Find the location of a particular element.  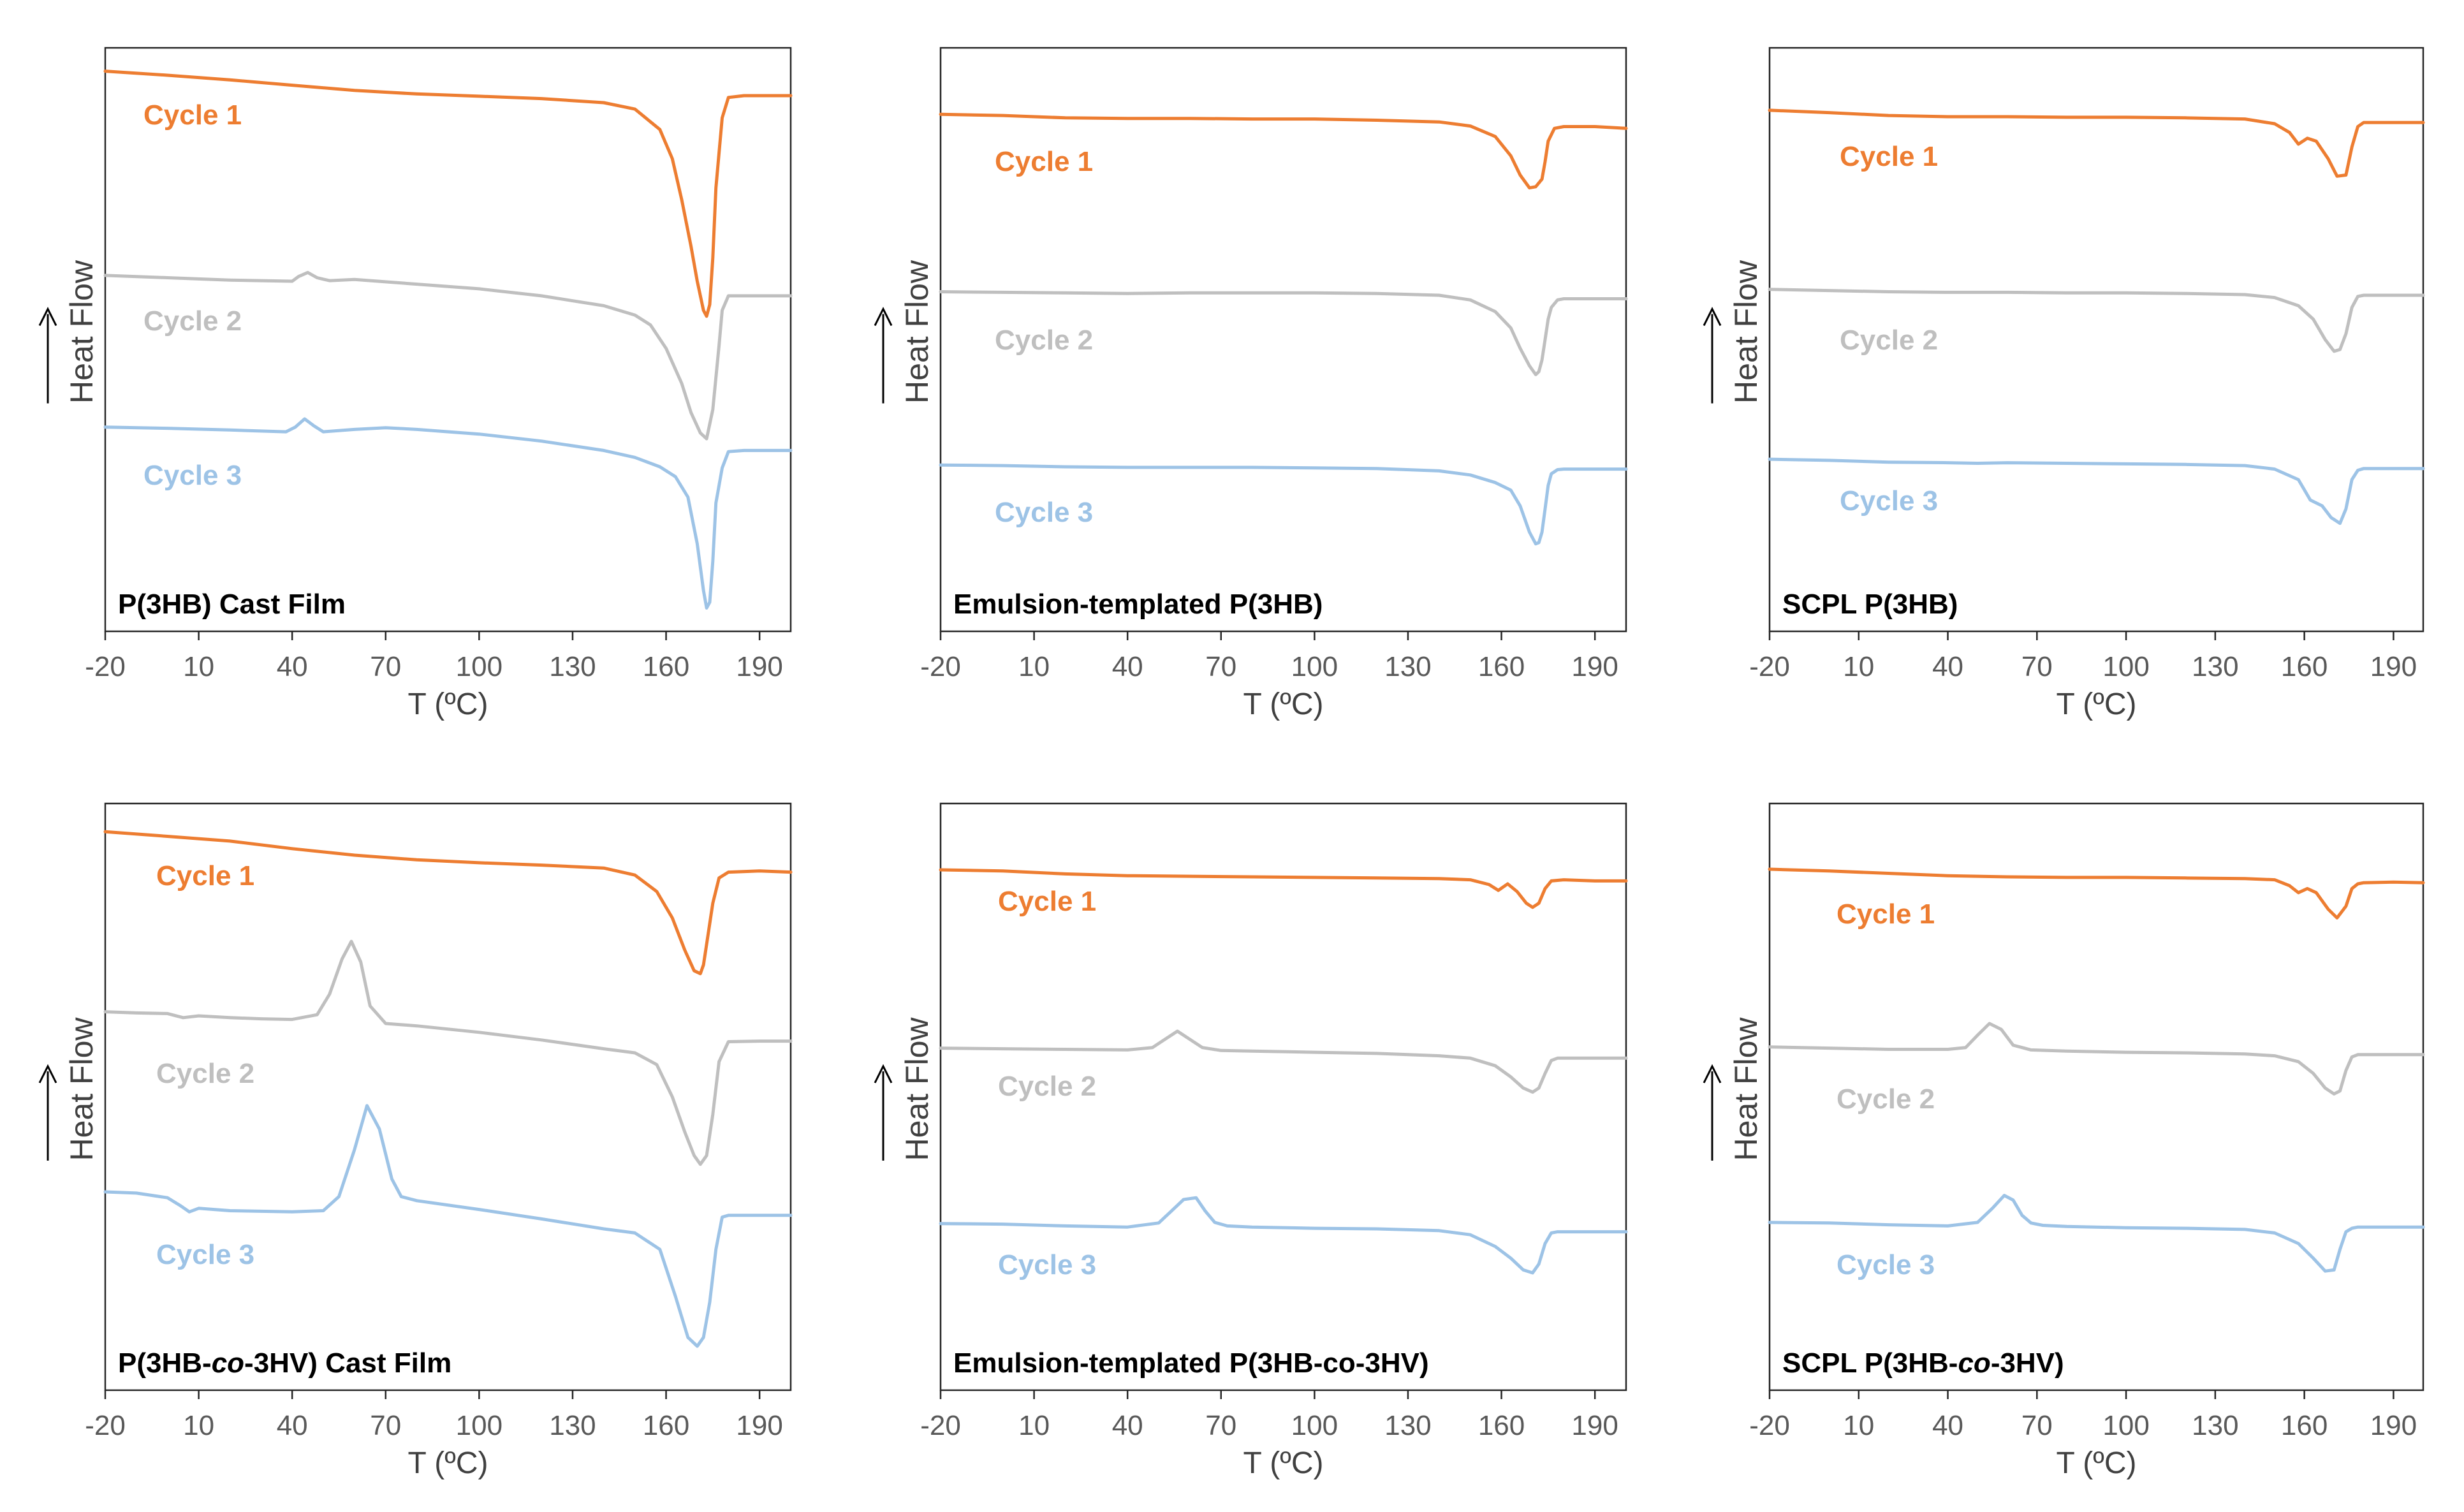

panel-title: Emulsion-templated P(3HB) is located at coordinates (1138, 604).